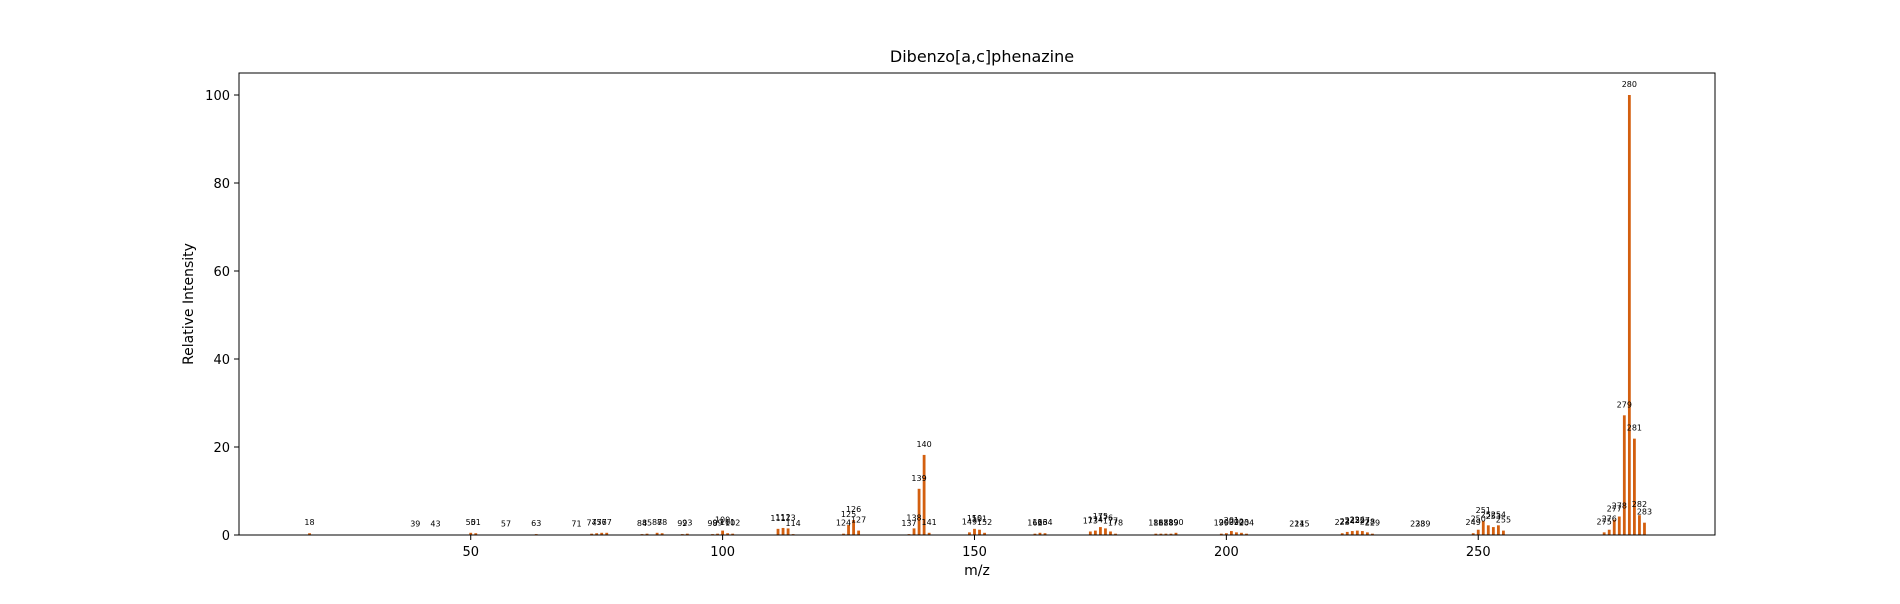 This screenshot has width=1900, height=604. Describe the element at coordinates (1372, 523) in the screenshot. I see `peak-label: 229` at that location.